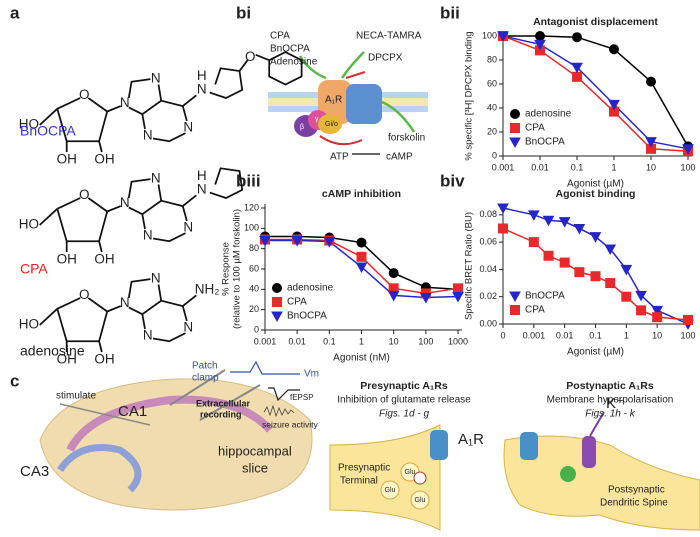  Describe the element at coordinates (452, 180) in the screenshot. I see `panel-label: biv` at that location.